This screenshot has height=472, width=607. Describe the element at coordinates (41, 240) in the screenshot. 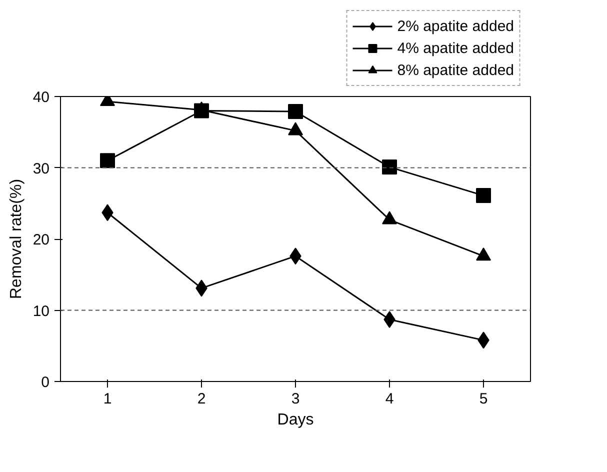

I see `y-tick-label: 20` at that location.